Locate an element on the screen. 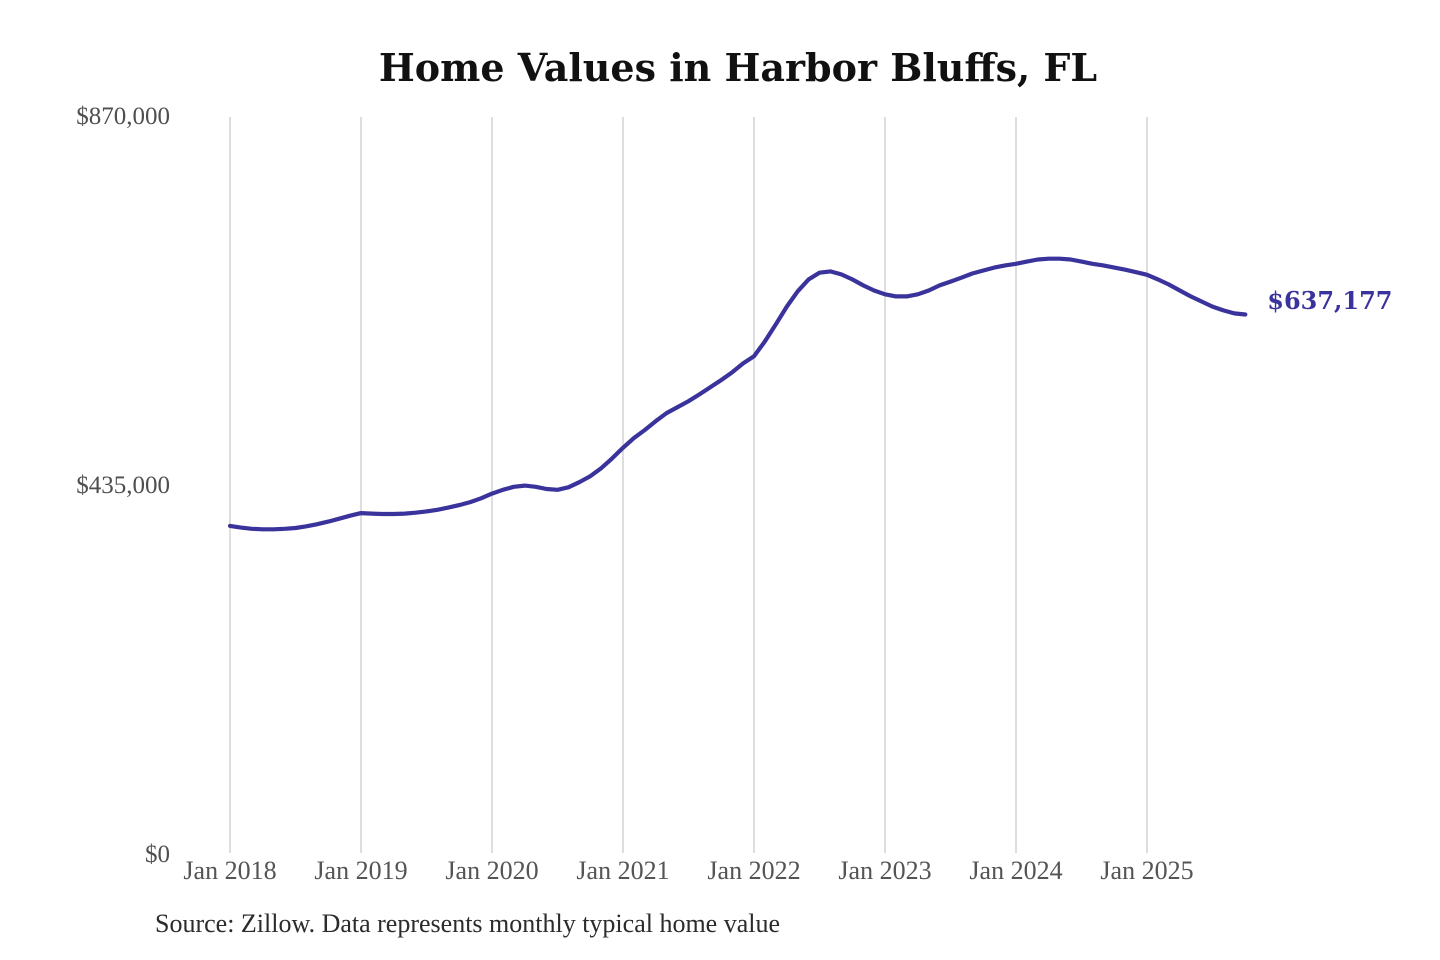 The width and height of the screenshot is (1440, 960). chart-title: Home Values in Harbor Bluffs, FL is located at coordinates (738, 67).